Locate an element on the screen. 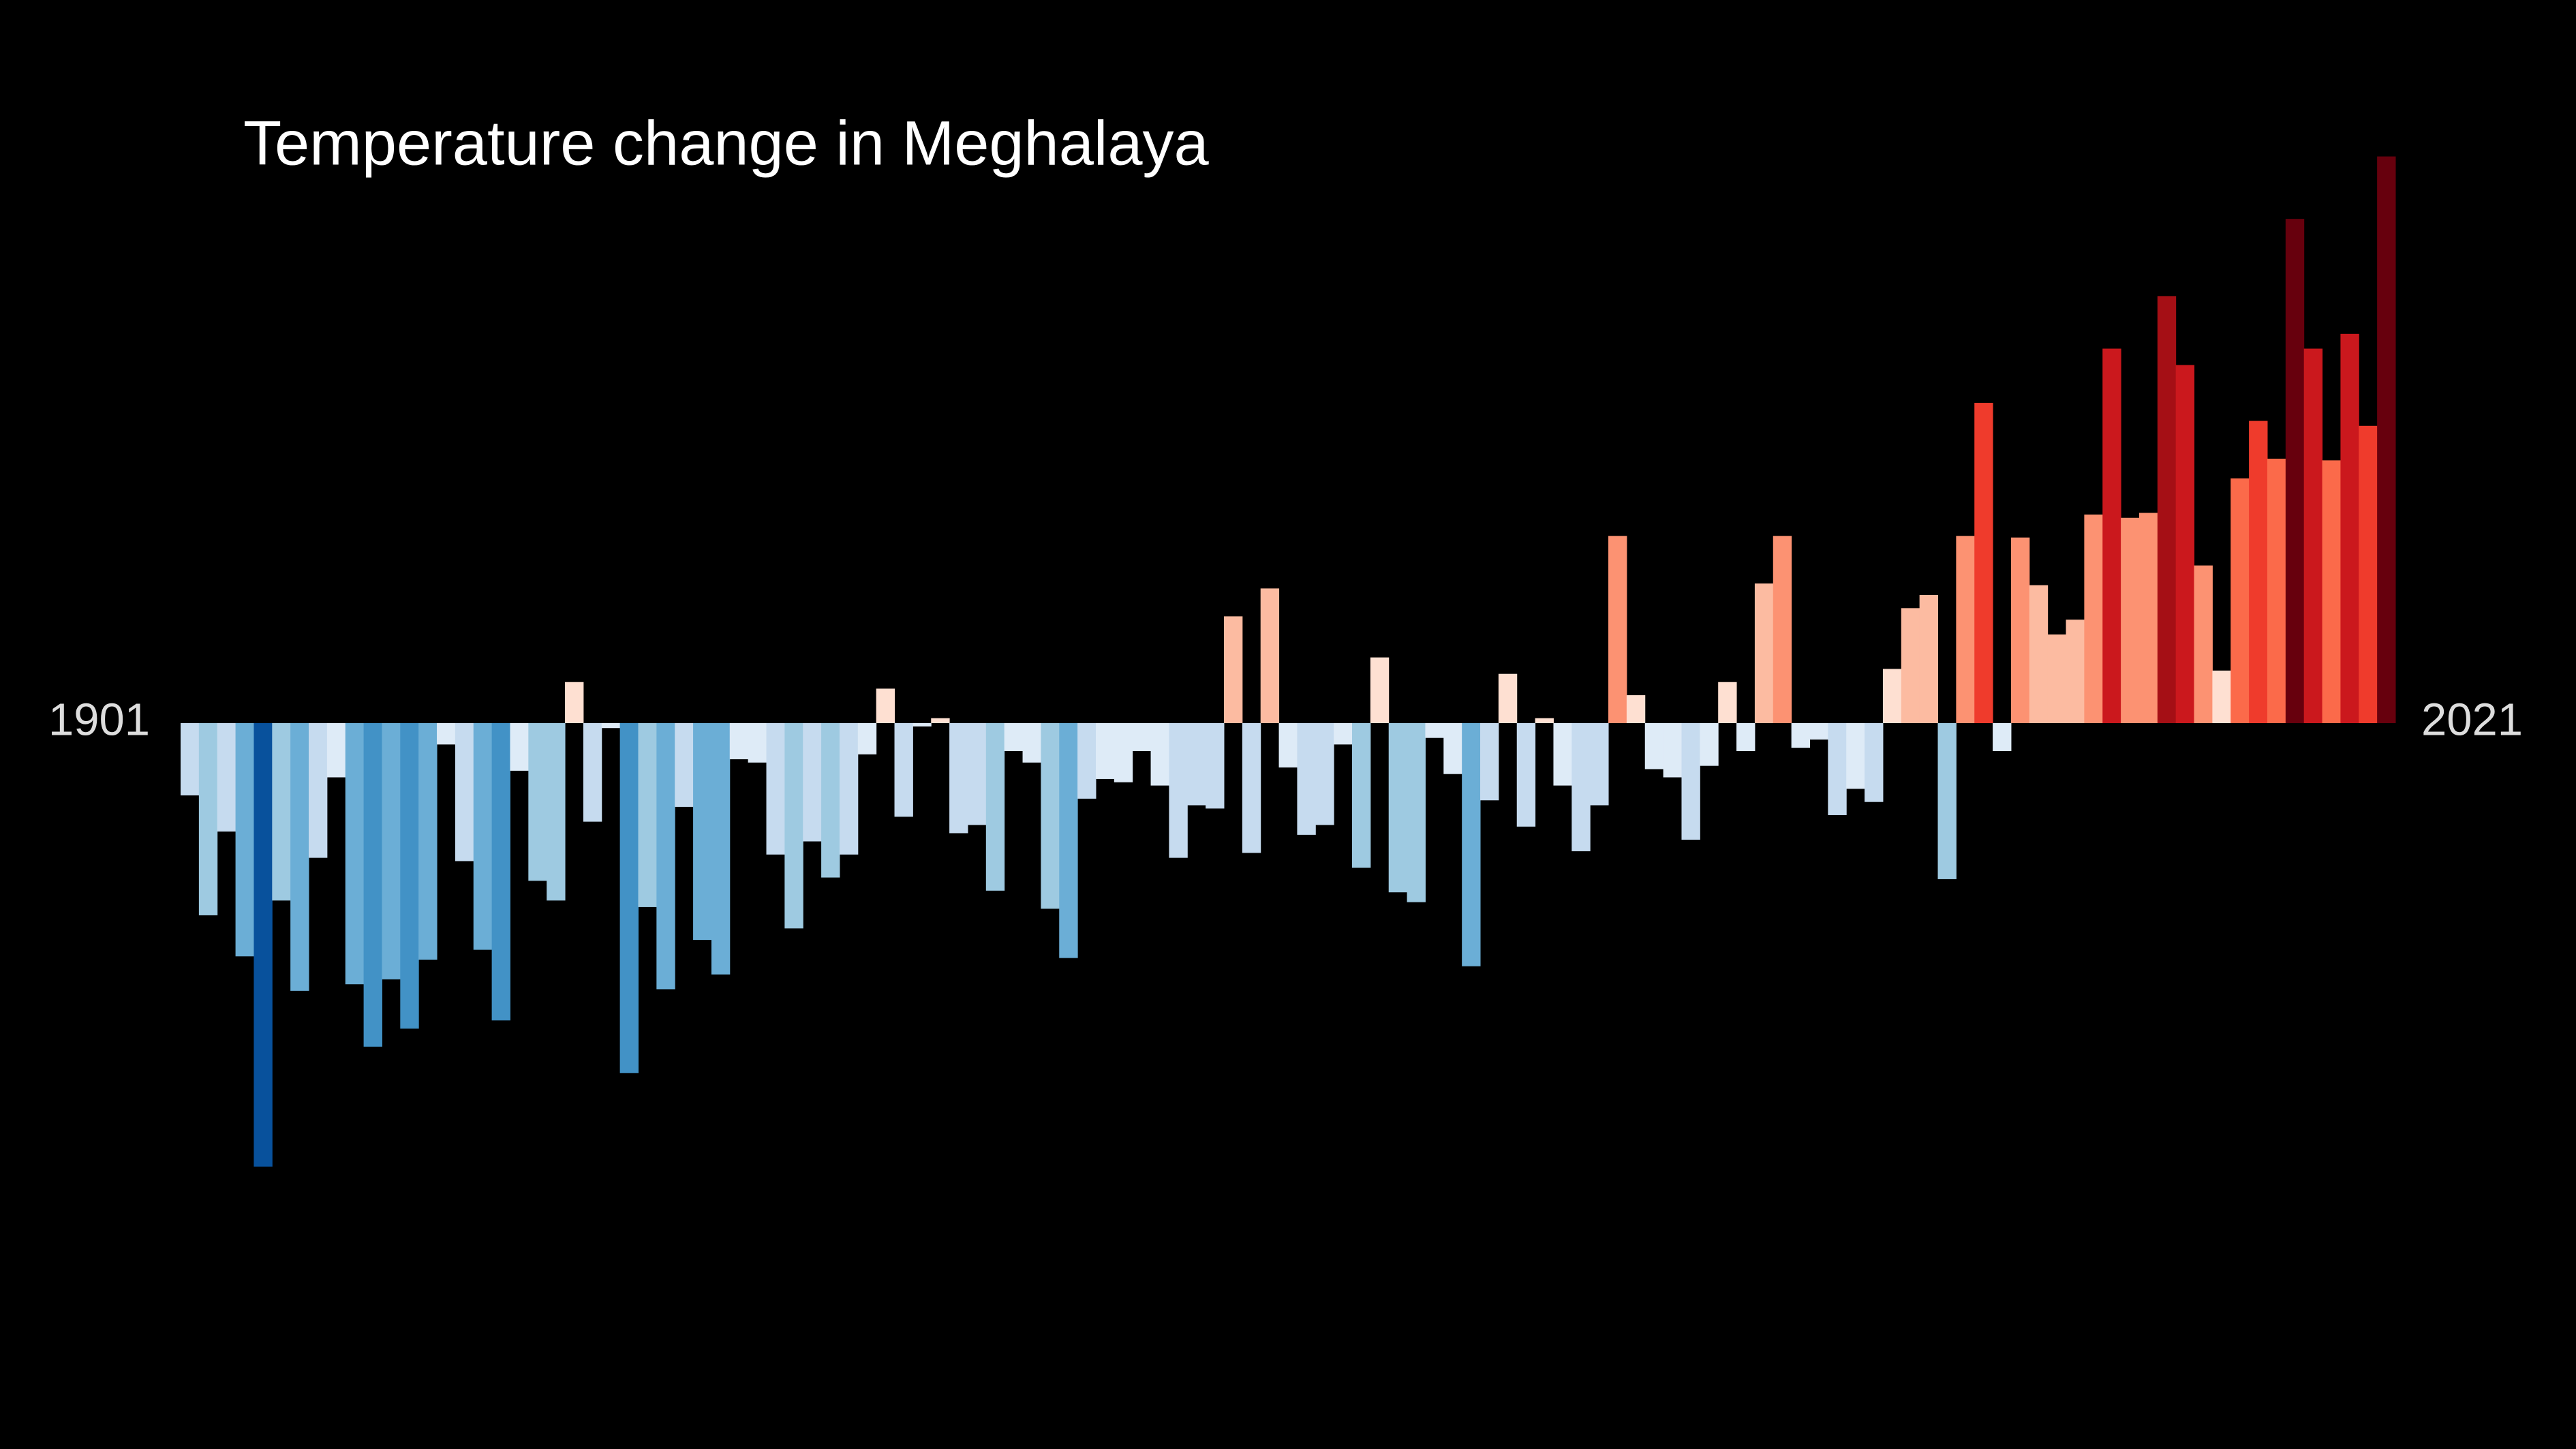  start-year-label: 1901 is located at coordinates (99, 721).